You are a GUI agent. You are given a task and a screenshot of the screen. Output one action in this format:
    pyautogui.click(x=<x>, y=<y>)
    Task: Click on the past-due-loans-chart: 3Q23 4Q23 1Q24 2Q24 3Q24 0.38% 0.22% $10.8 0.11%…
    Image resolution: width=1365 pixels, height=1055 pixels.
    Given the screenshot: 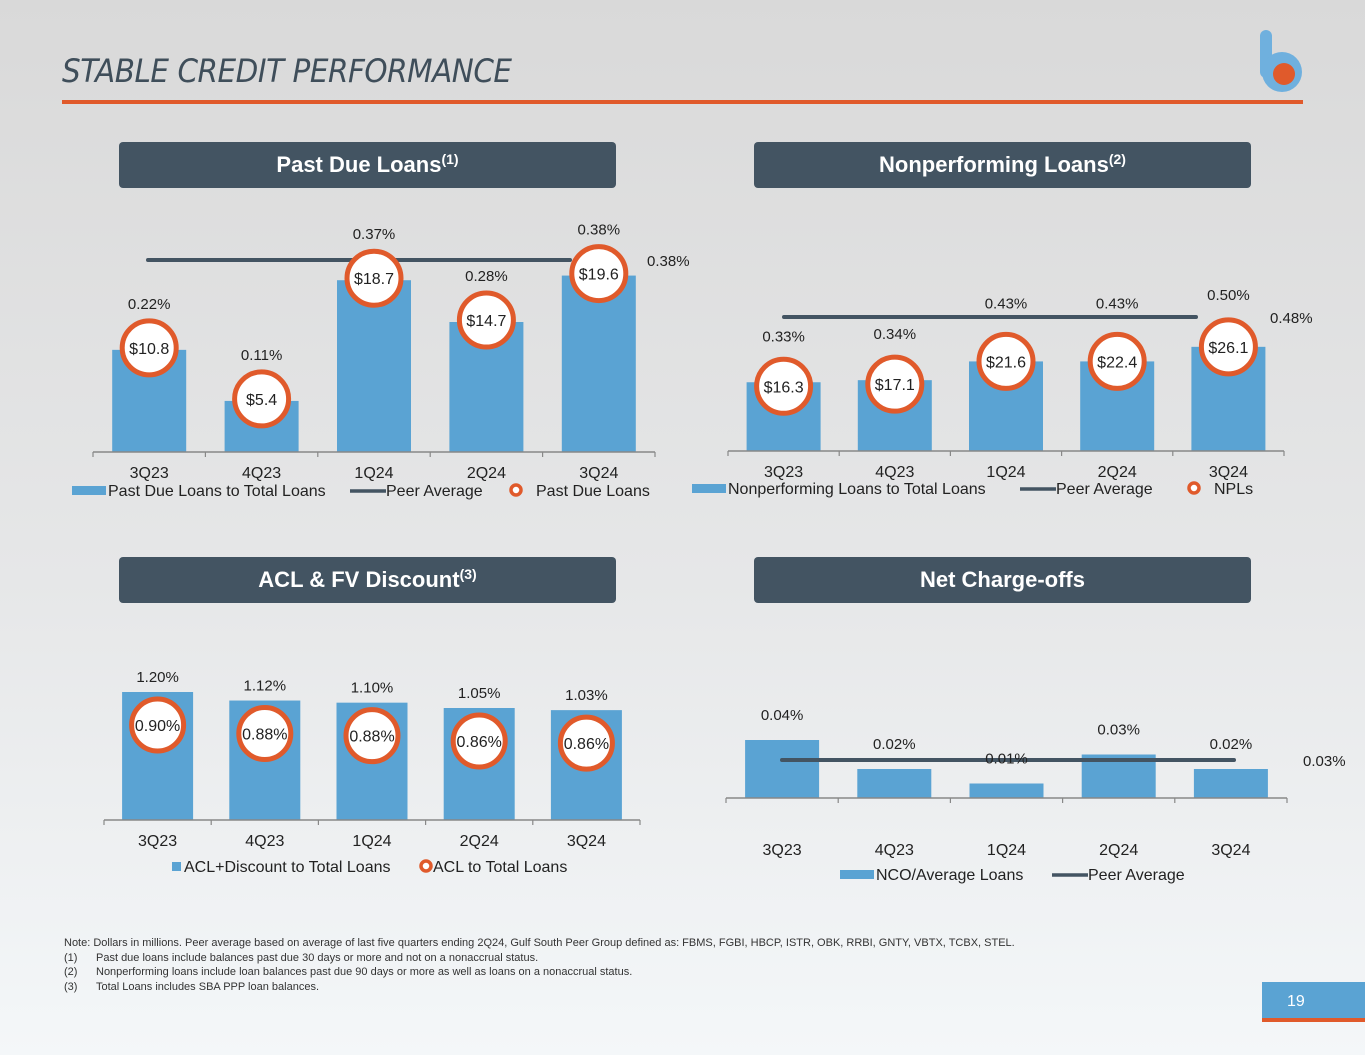 What is the action you would take?
    pyautogui.click(x=381, y=361)
    